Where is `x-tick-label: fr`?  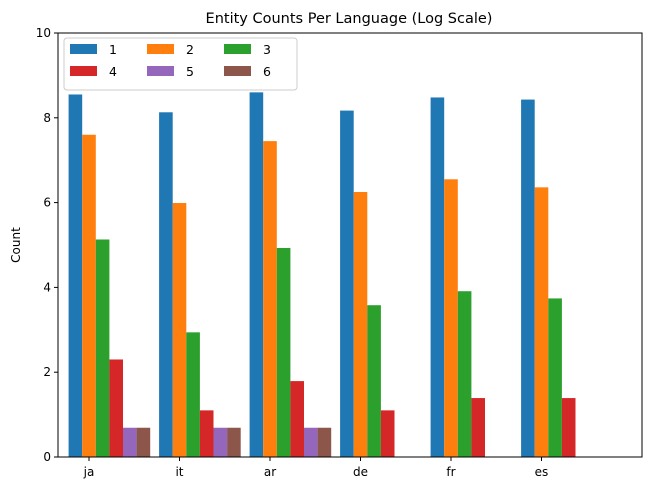 x-tick-label: fr is located at coordinates (450, 472).